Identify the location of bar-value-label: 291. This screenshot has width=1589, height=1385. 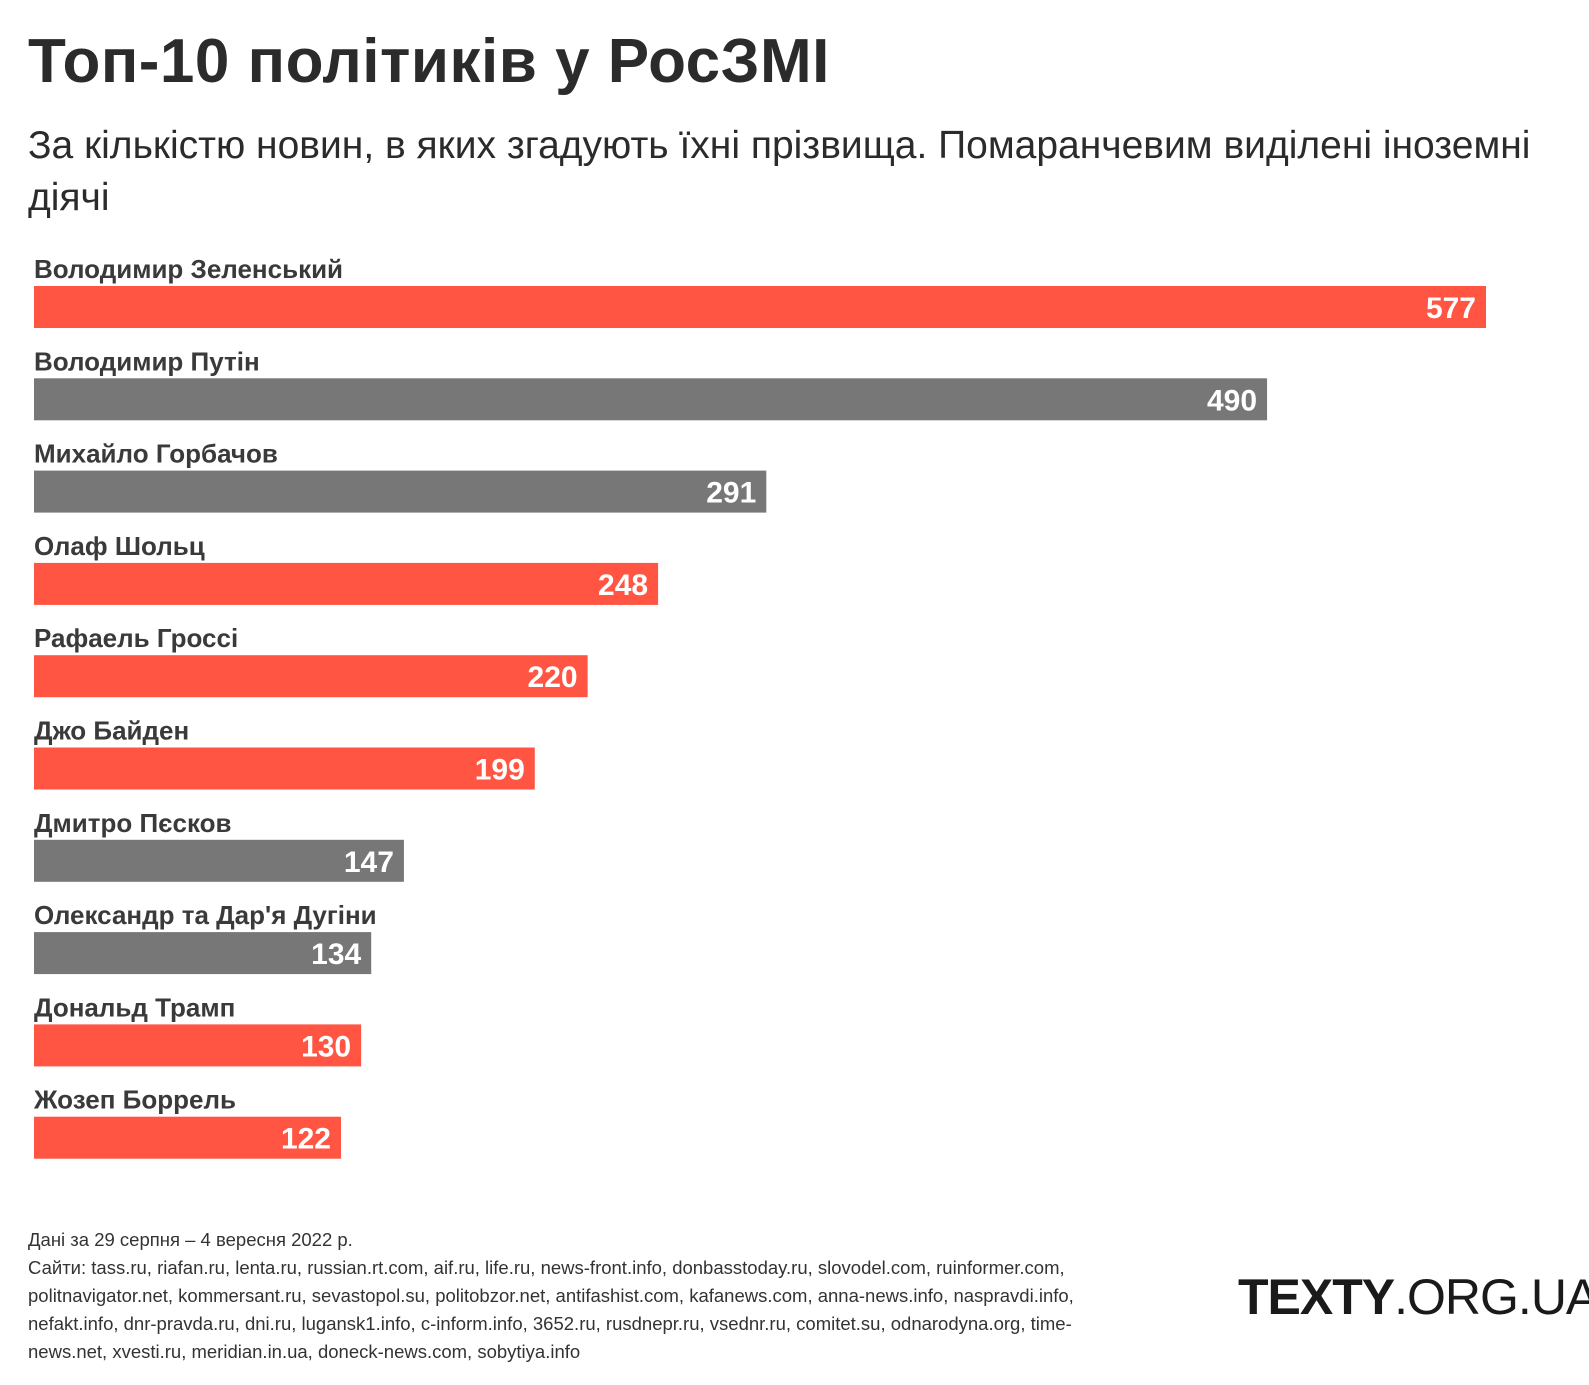
(731, 493).